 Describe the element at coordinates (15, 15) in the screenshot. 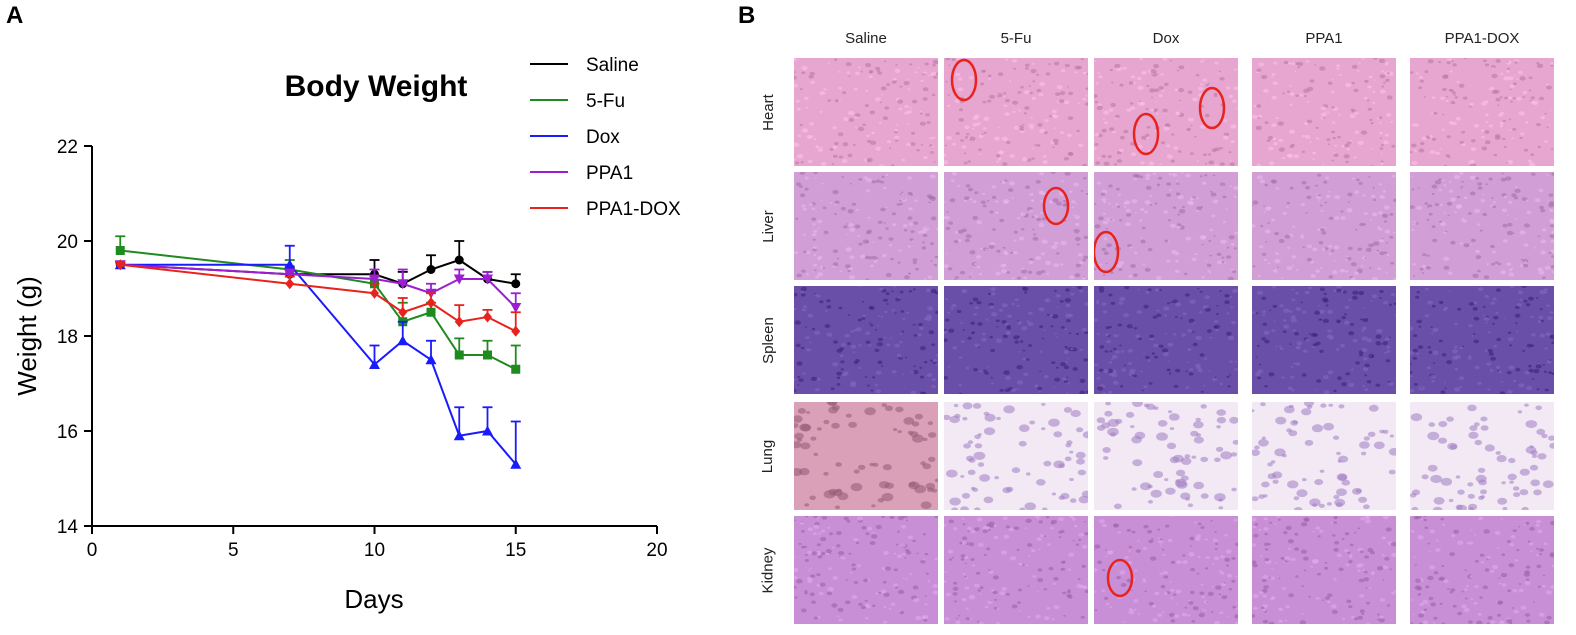

I see `panel-a-letter: A` at that location.